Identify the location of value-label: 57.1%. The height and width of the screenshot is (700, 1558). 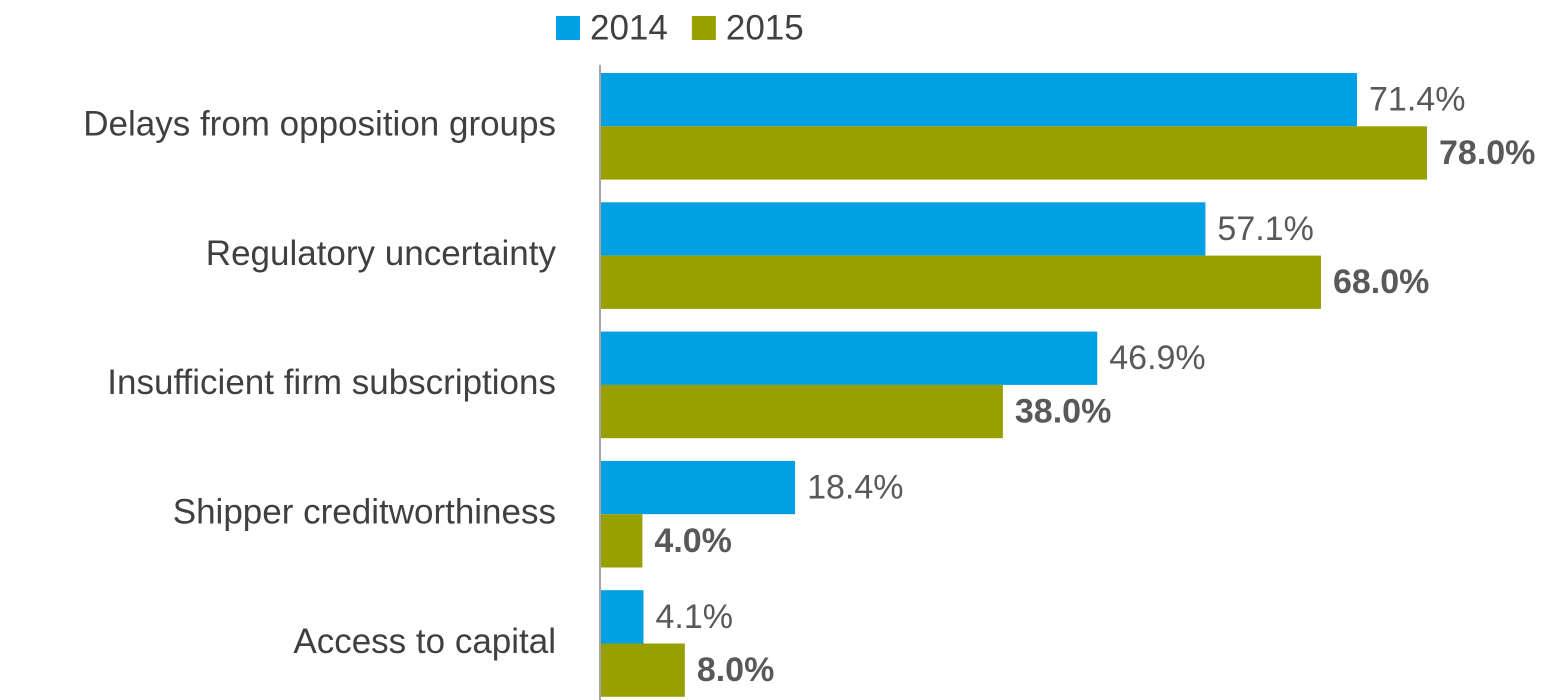
(1265, 229).